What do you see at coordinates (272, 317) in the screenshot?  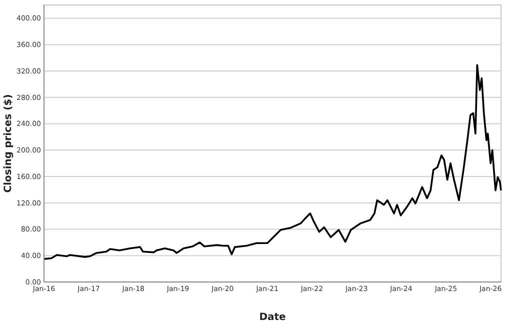 I see `x-axis-title: Date` at bounding box center [272, 317].